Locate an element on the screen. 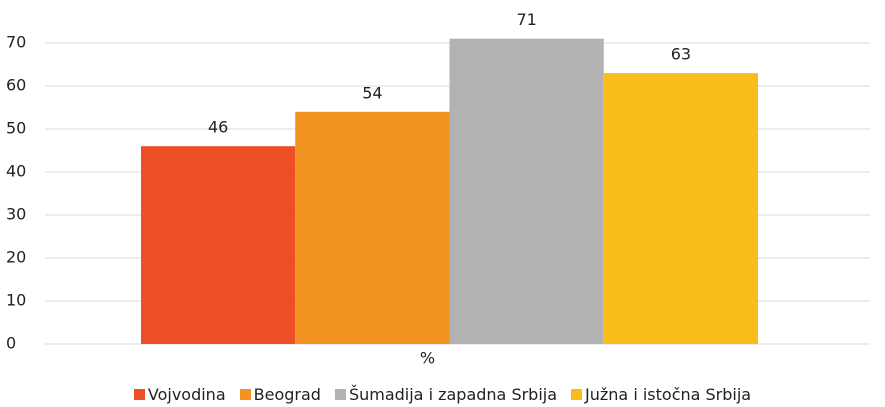 The image size is (885, 407). y-tick-label: 40 is located at coordinates (16, 171).